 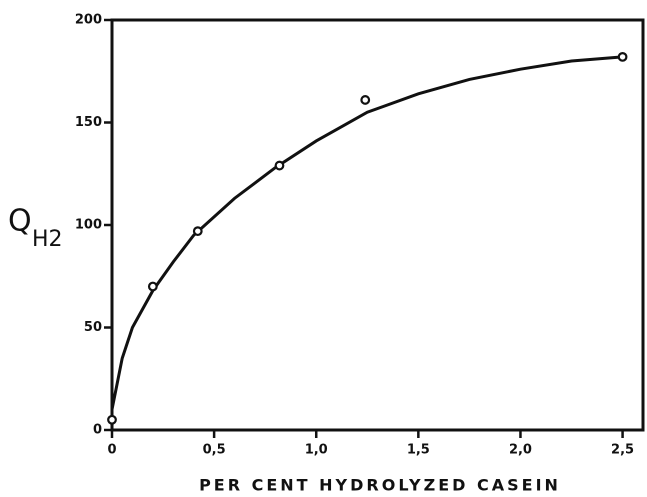 I want to click on y-tick-label: 0, so click(x=97, y=430).